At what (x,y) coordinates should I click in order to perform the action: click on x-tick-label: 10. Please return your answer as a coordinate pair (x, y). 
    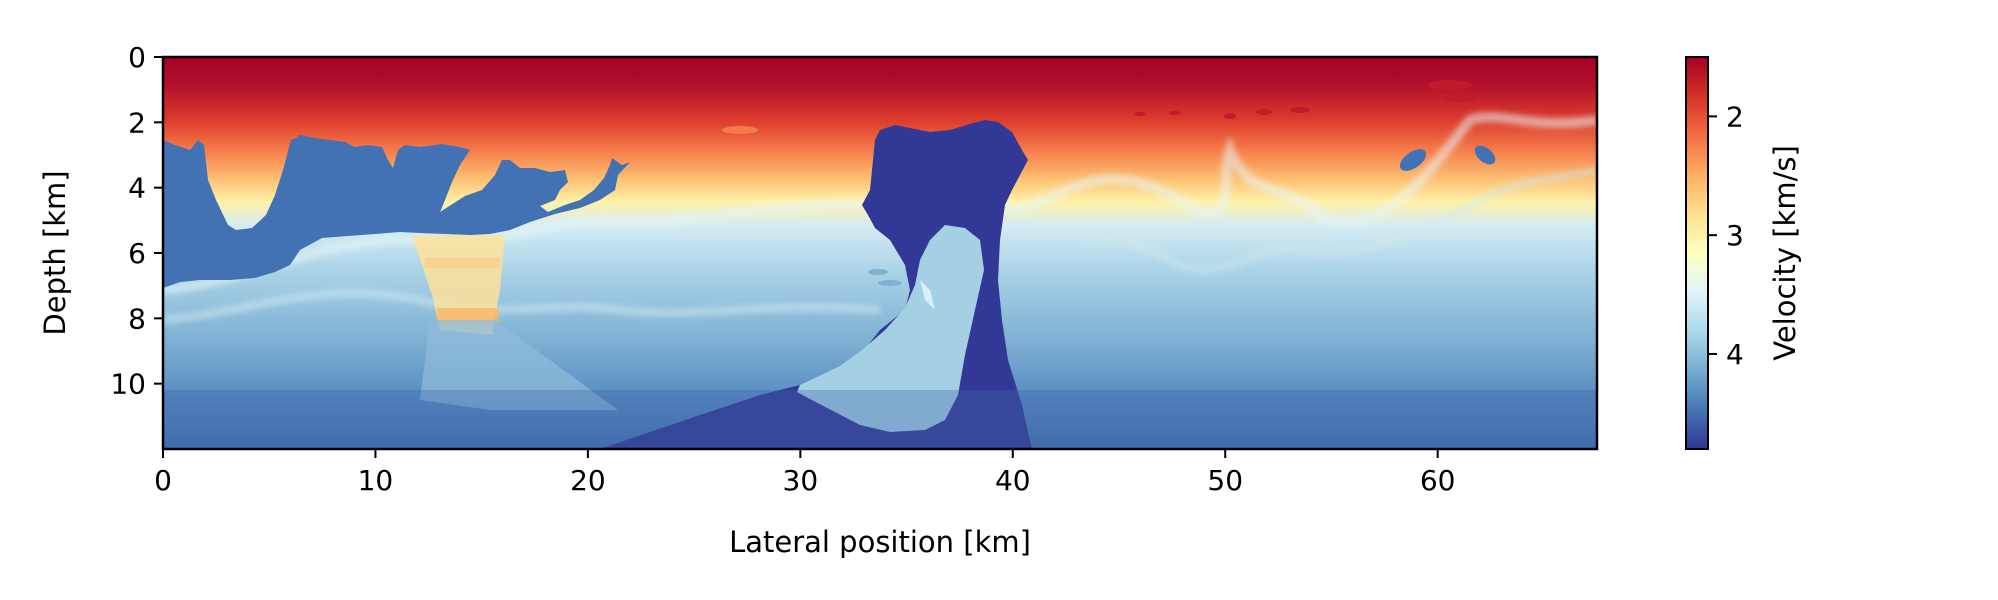
    Looking at the image, I should click on (376, 480).